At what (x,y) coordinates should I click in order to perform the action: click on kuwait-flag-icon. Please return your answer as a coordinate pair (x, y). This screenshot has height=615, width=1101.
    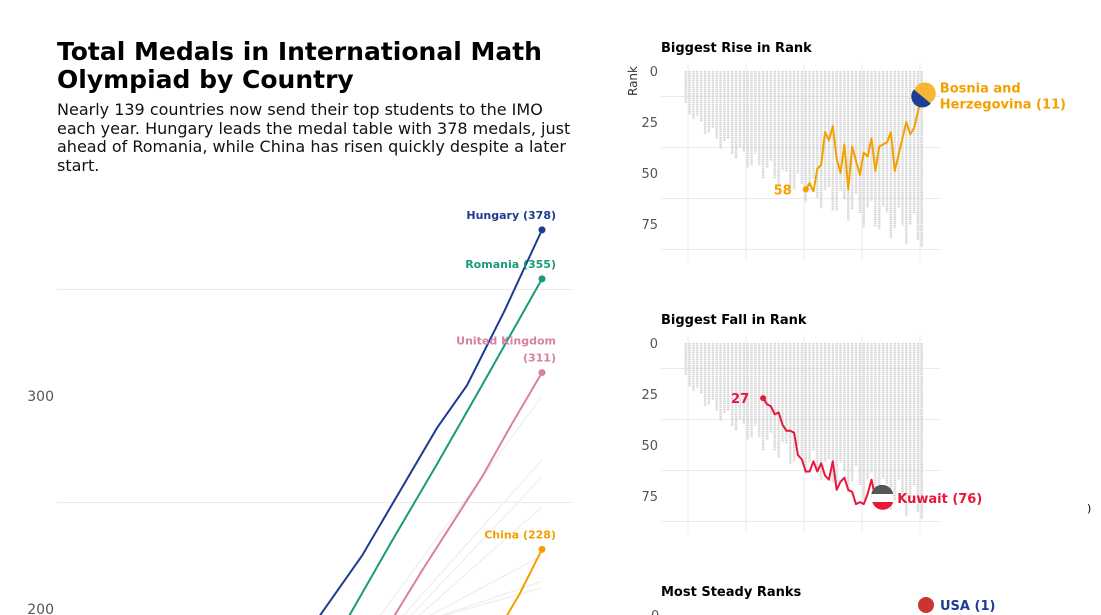
    Looking at the image, I should click on (882, 497).